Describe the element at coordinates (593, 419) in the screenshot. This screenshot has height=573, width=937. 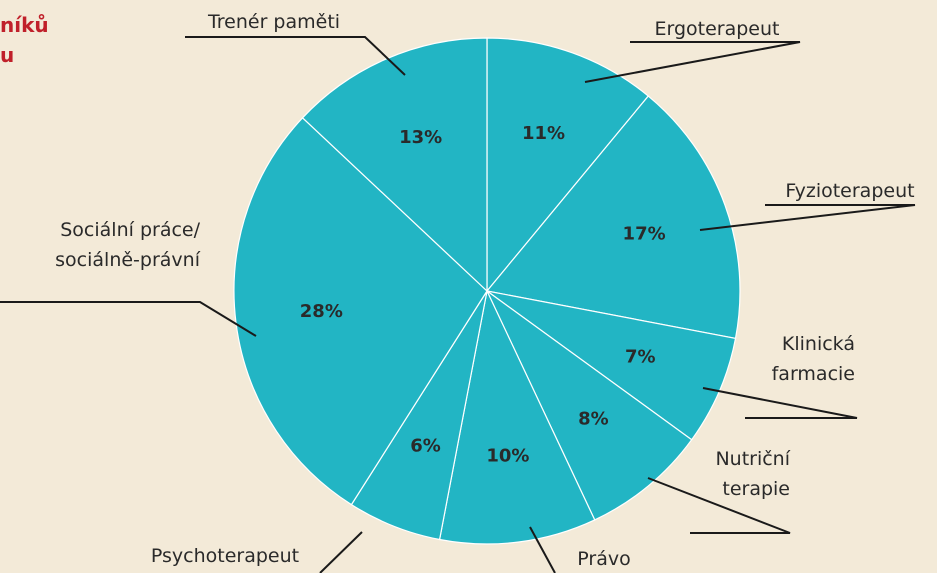
I see `value-label: 8%` at that location.